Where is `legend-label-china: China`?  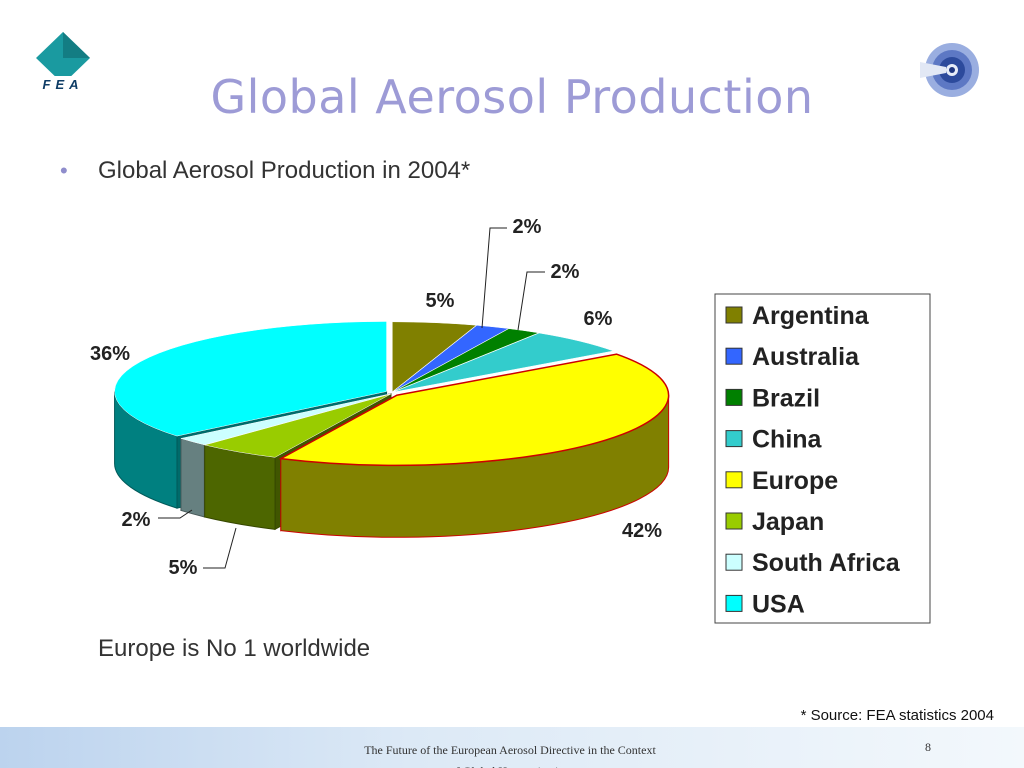
legend-label-china: China is located at coordinates (787, 440).